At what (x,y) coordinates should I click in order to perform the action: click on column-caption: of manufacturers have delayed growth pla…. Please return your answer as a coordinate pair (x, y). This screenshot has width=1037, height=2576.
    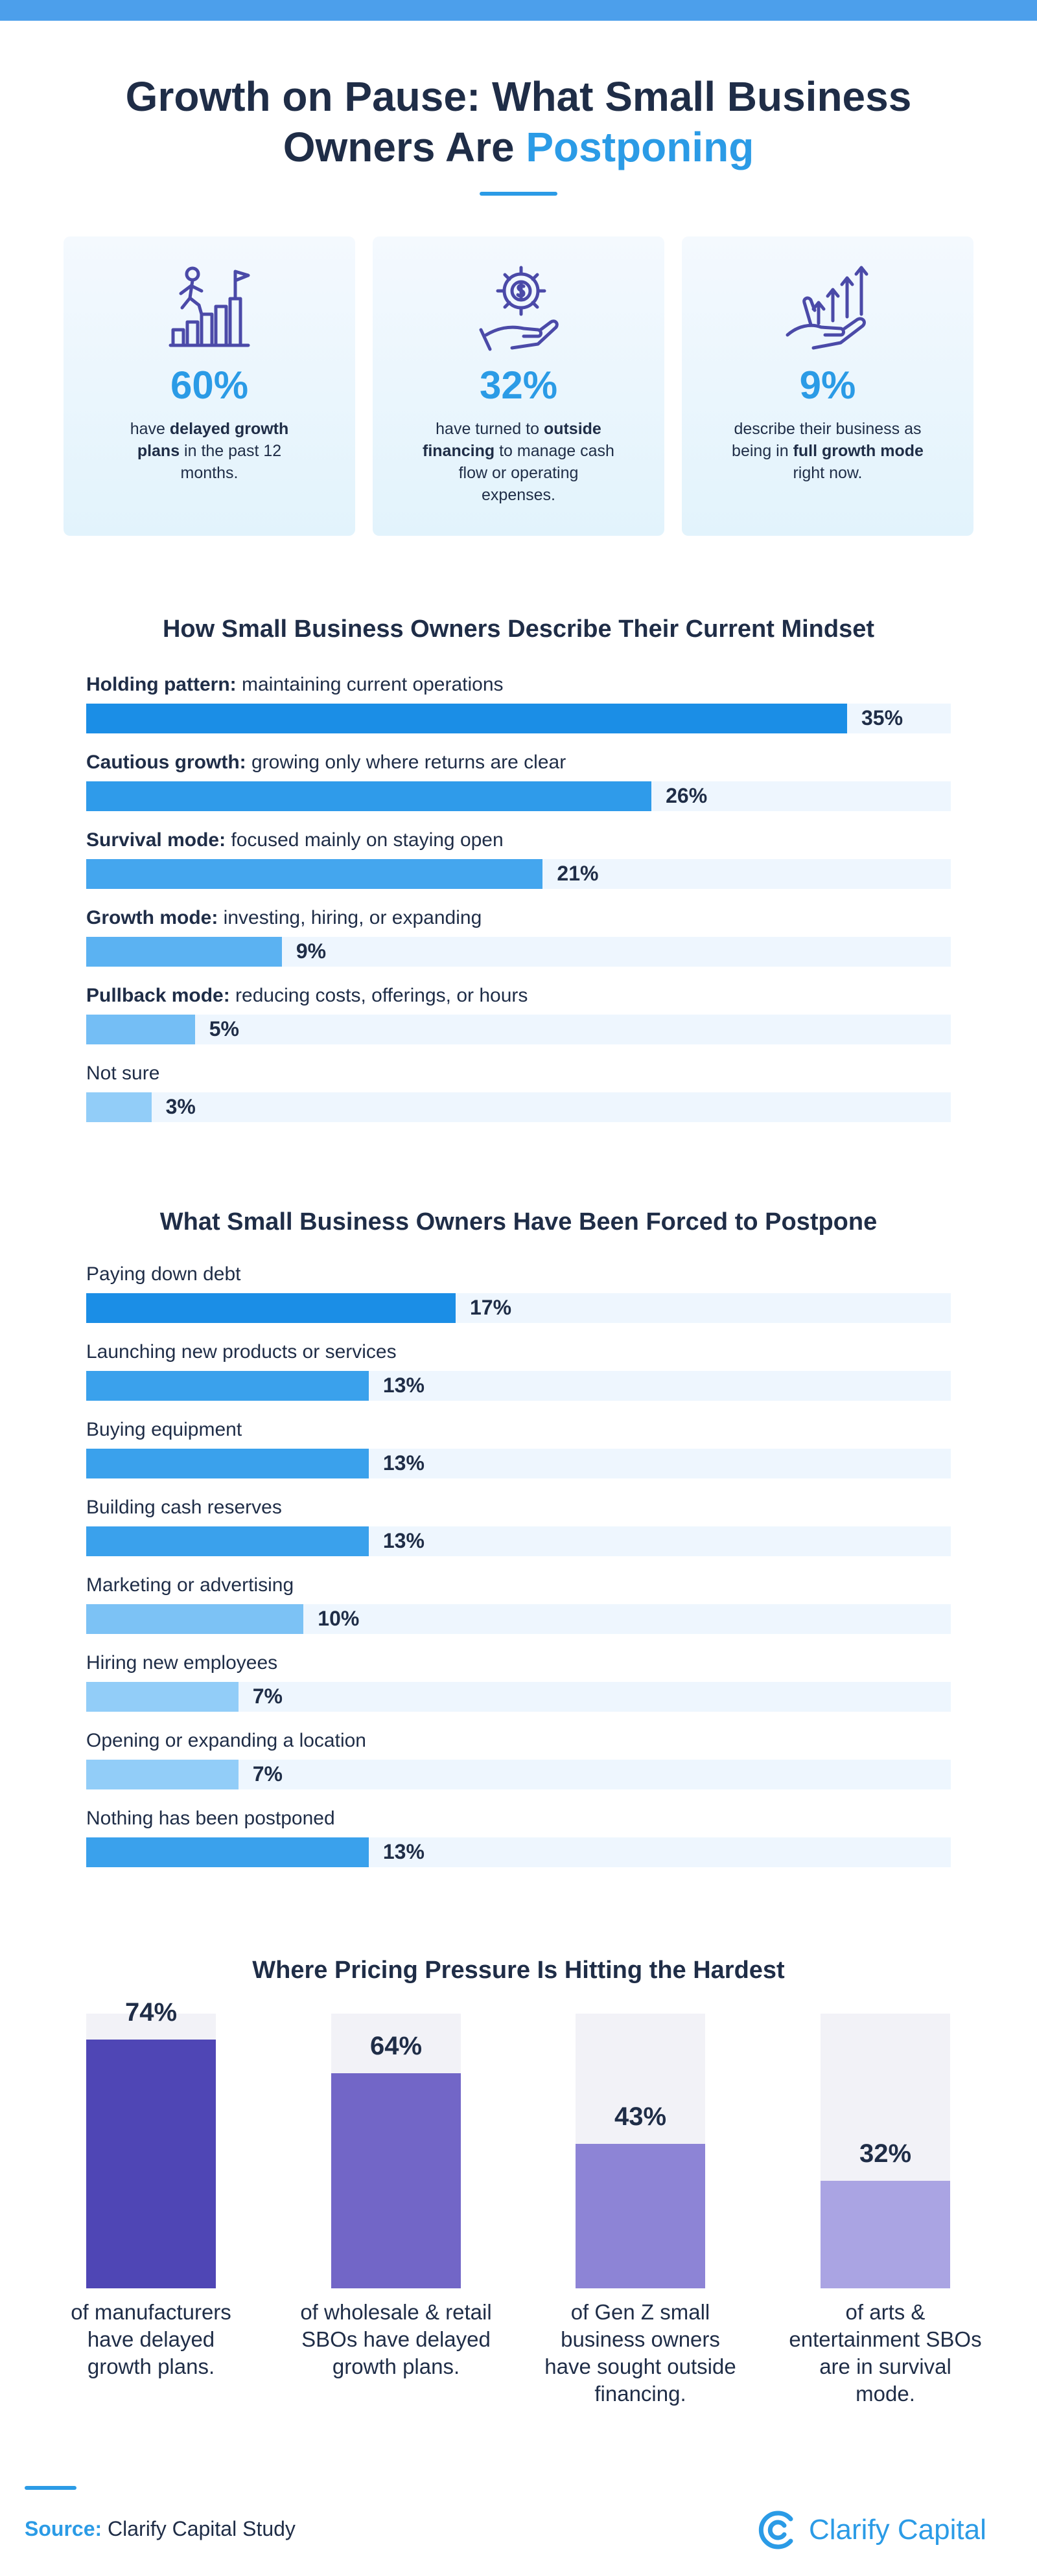
    Looking at the image, I should click on (151, 2339).